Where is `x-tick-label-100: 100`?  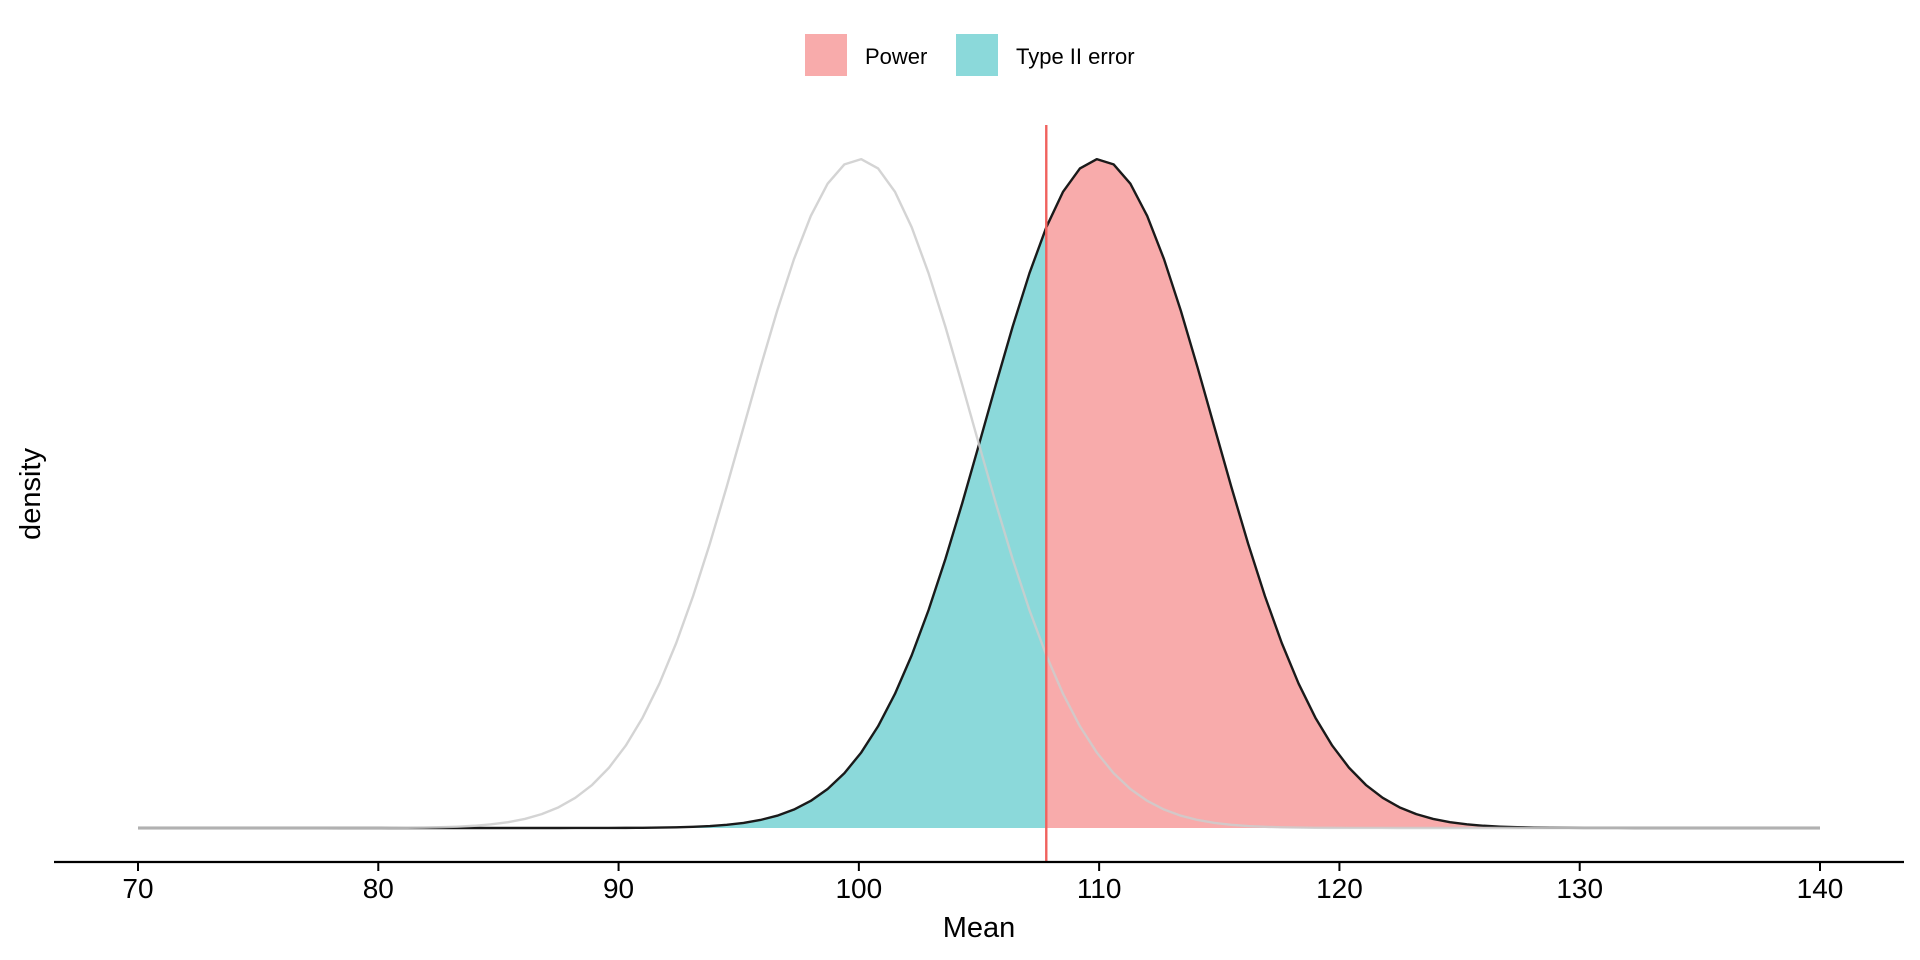
x-tick-label-100: 100 is located at coordinates (858, 888).